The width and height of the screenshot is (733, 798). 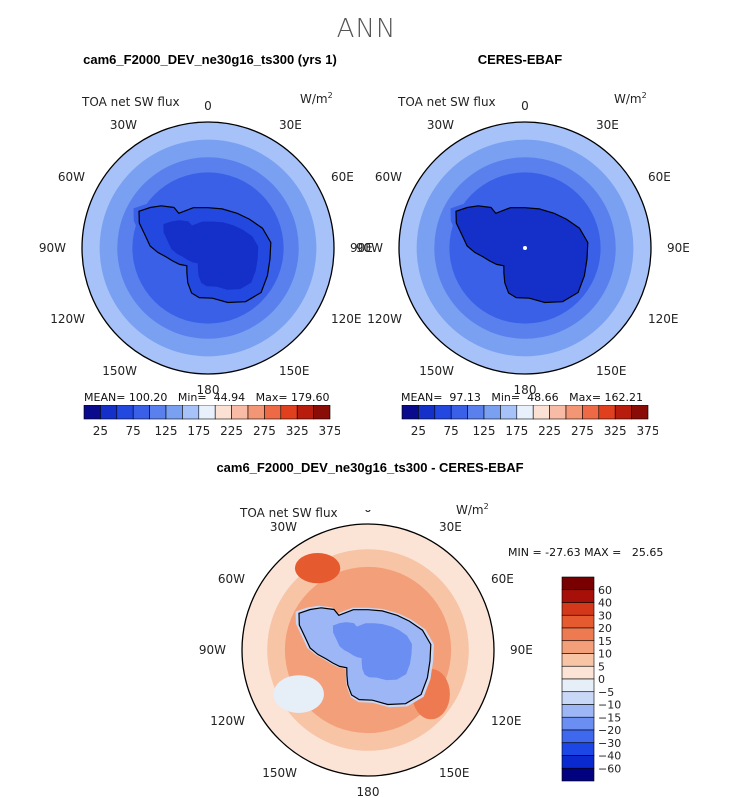 I want to click on colorbar-tick-label: 175, so click(x=198, y=431).